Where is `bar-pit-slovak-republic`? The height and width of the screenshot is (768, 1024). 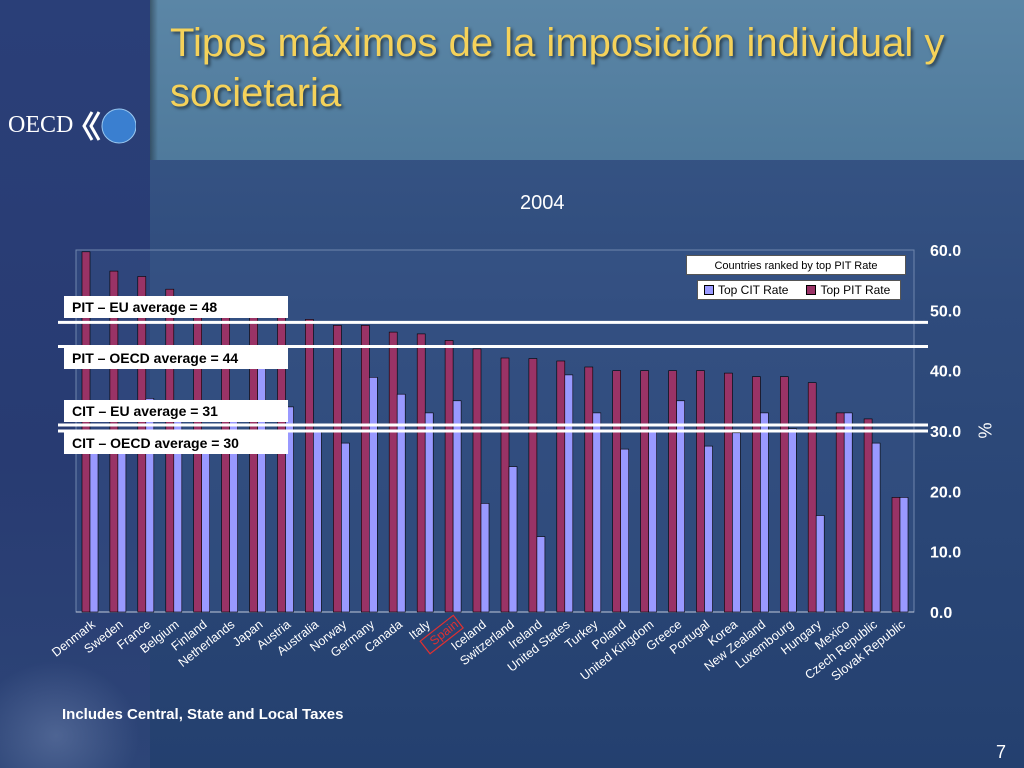 bar-pit-slovak-republic is located at coordinates (896, 555).